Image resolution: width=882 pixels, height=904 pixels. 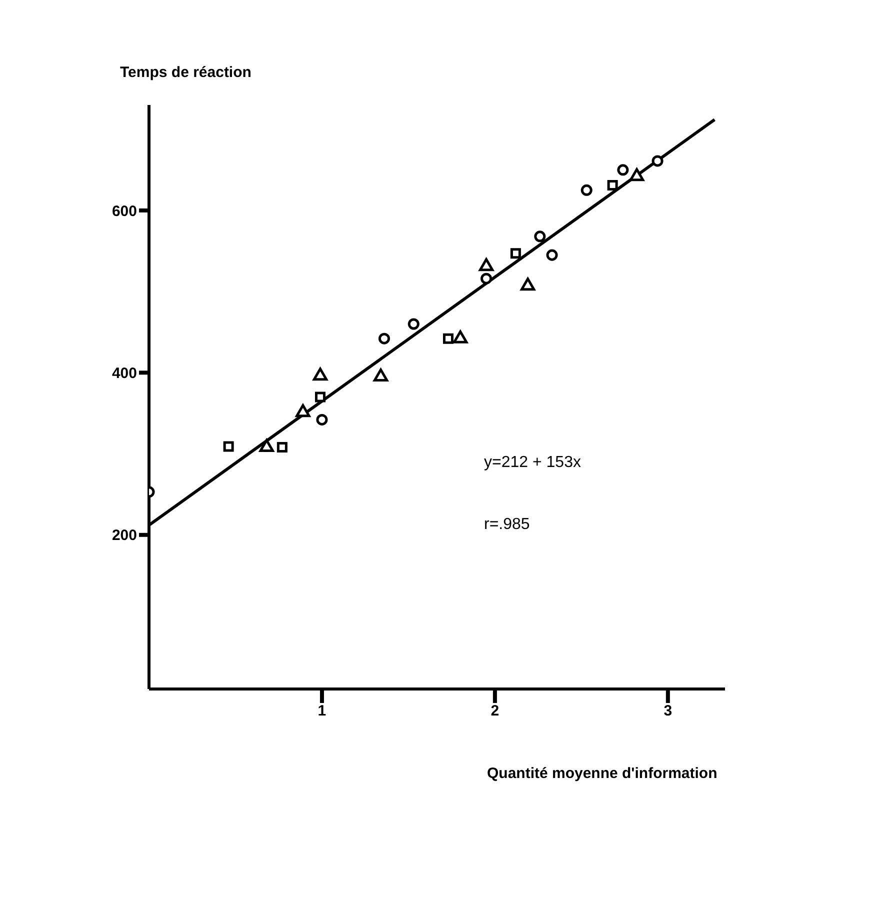 What do you see at coordinates (495, 711) in the screenshot?
I see `x-tick-label: 2` at bounding box center [495, 711].